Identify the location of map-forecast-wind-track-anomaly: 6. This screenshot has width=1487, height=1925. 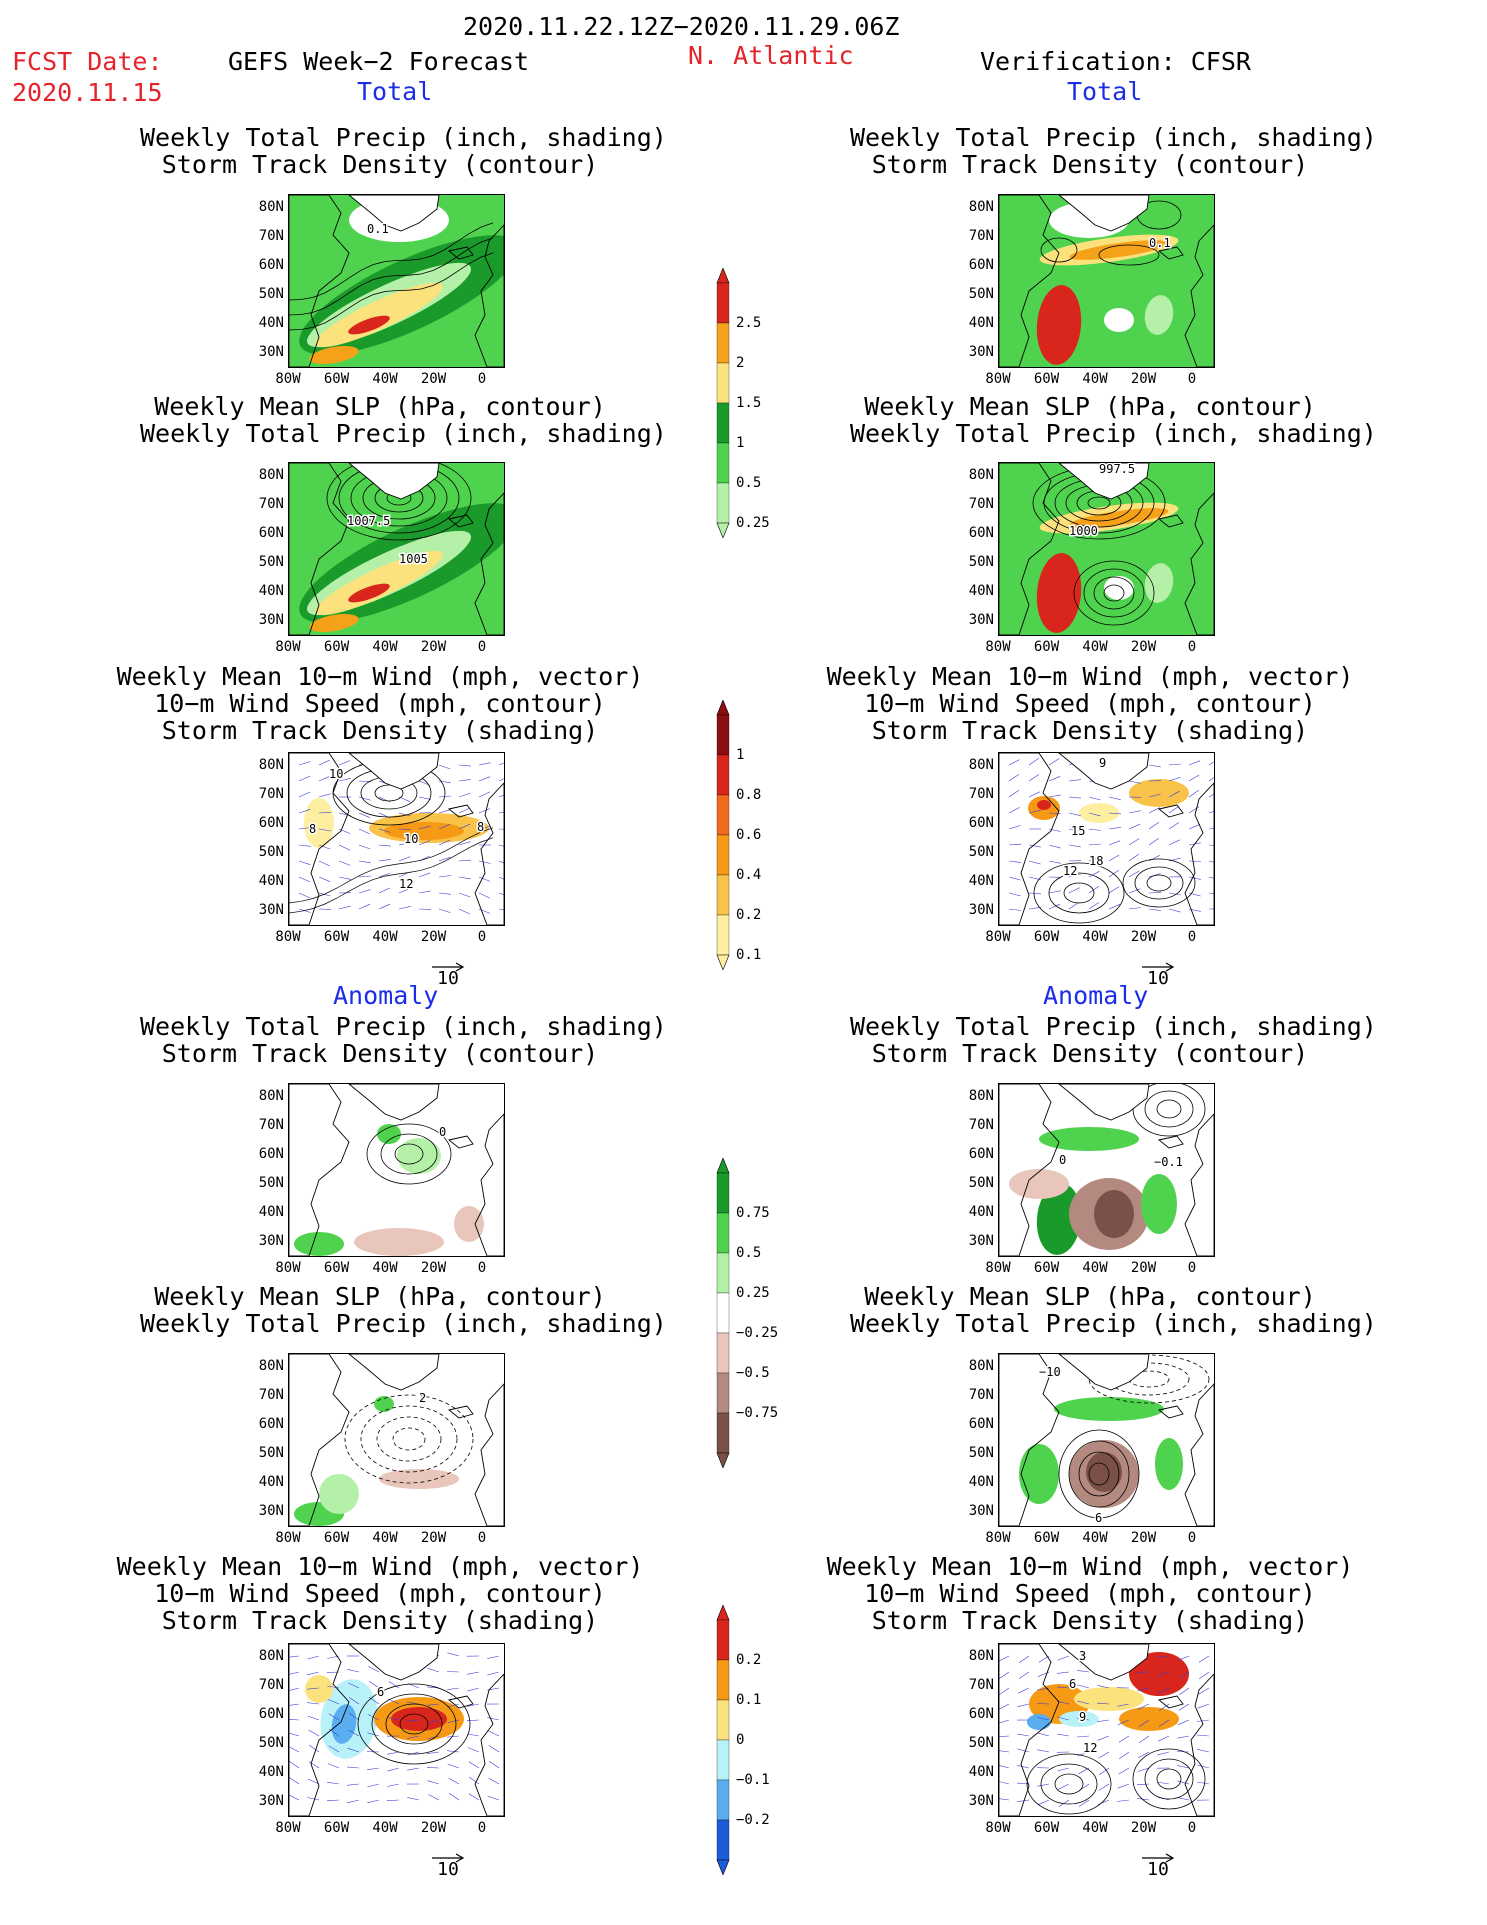
(396, 1730).